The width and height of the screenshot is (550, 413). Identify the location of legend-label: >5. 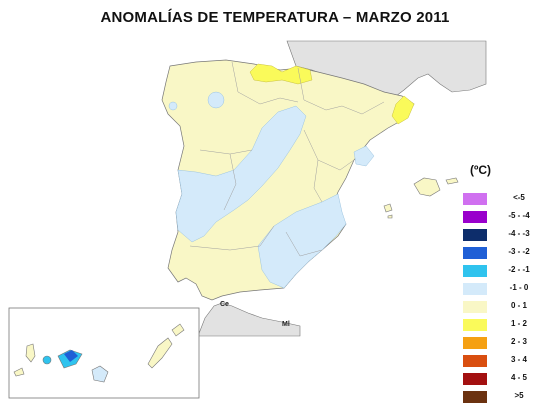
(519, 395).